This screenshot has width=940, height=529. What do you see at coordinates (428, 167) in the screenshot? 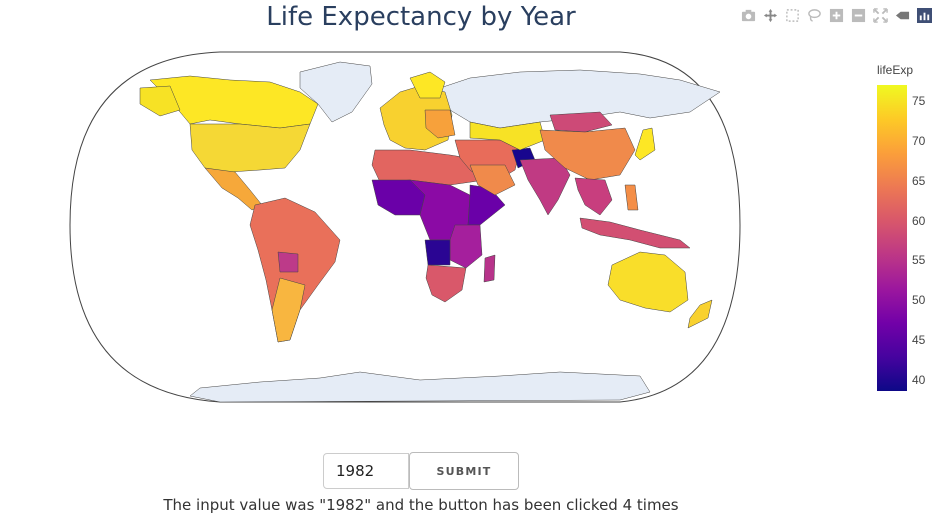
I see `north-africa` at bounding box center [428, 167].